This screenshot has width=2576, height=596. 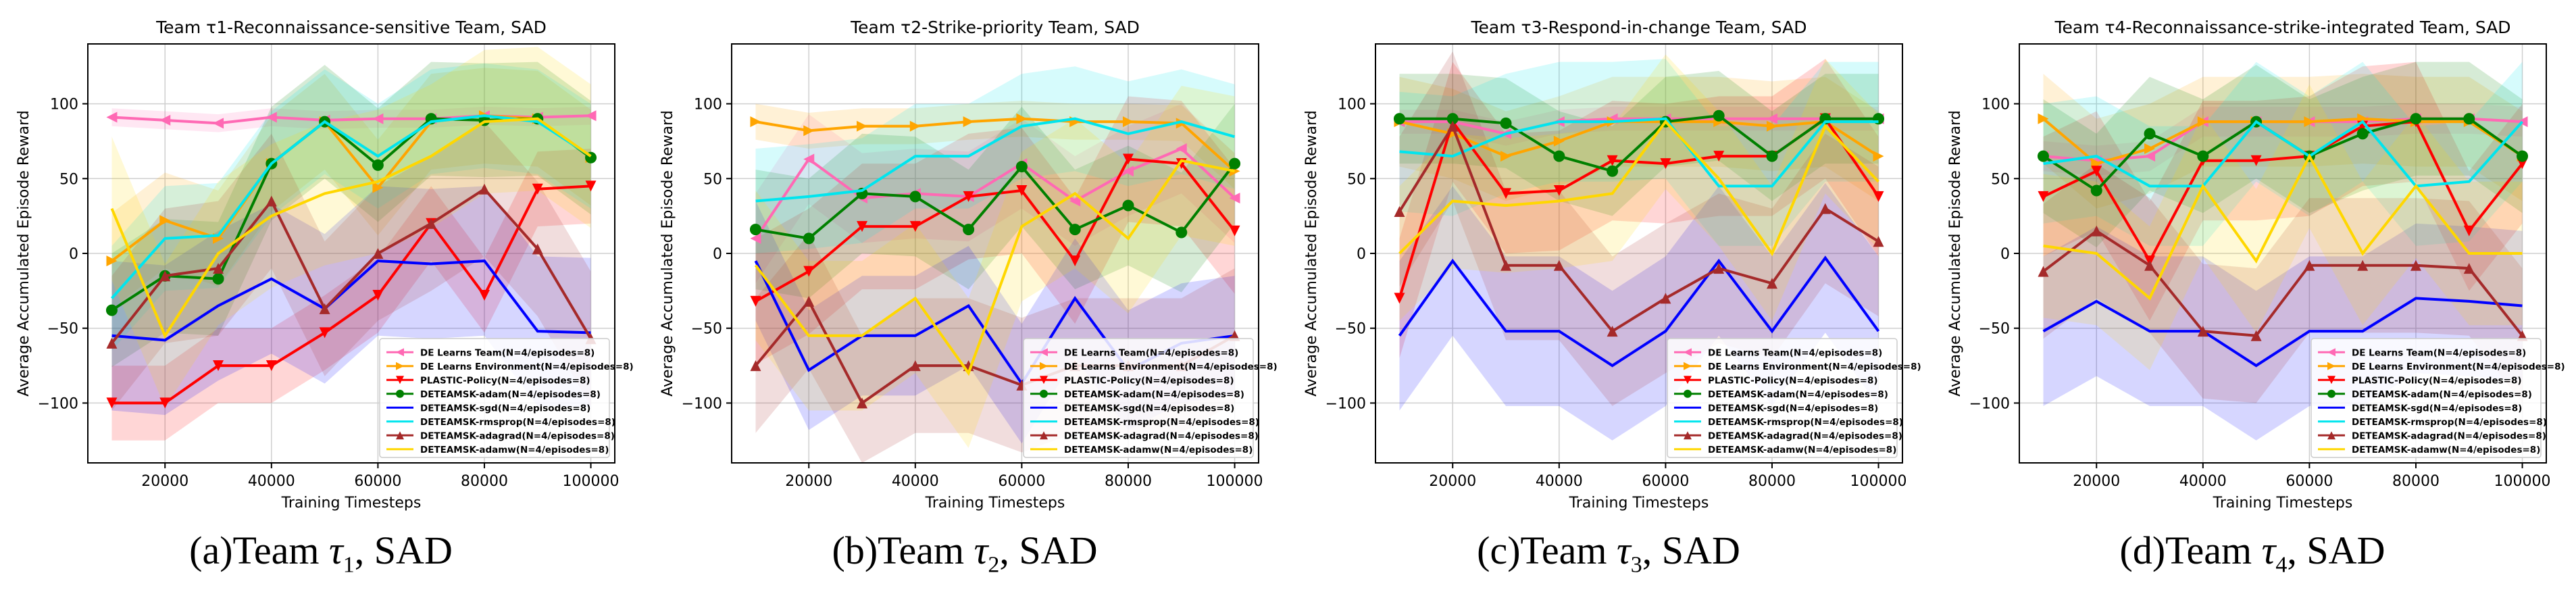 What do you see at coordinates (321, 550) in the screenshot?
I see `caption-a: (a)Team τ1, SAD` at bounding box center [321, 550].